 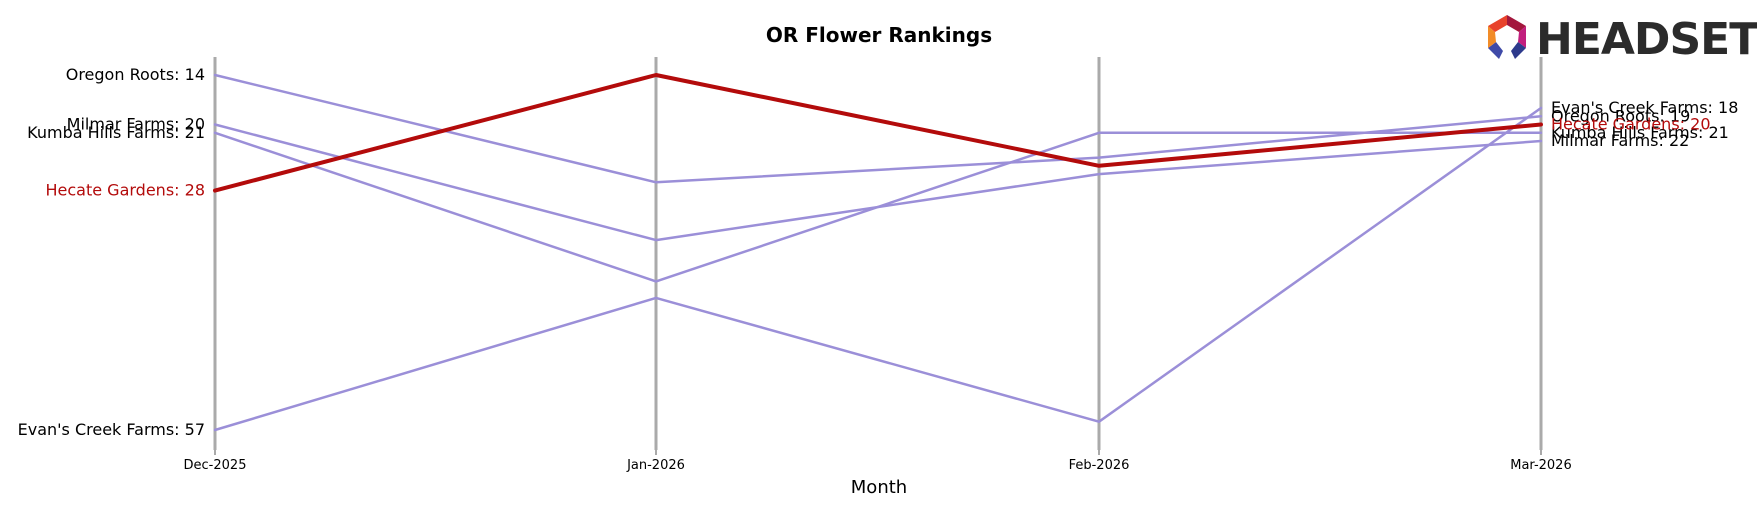 What do you see at coordinates (1646, 39) in the screenshot?
I see `headset-logo-text: HEADSET` at bounding box center [1646, 39].